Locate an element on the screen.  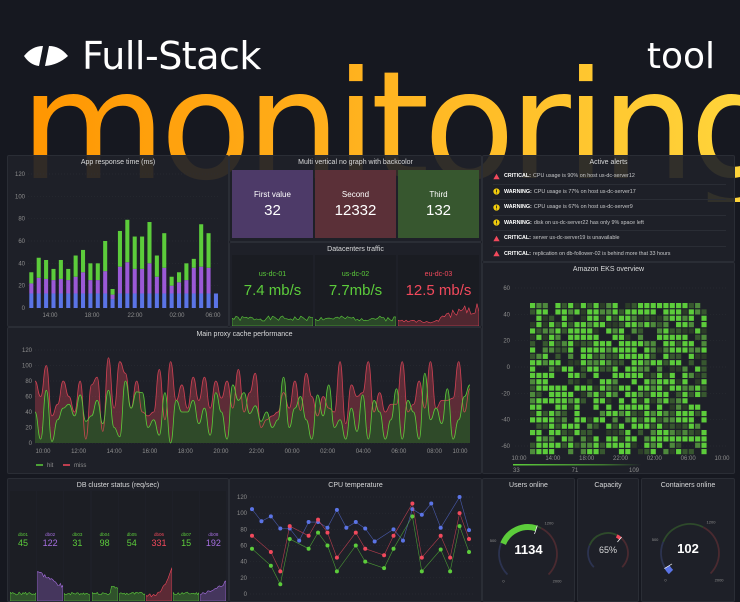
dc-value: 7.7mb/s is located at coordinates (355, 290).